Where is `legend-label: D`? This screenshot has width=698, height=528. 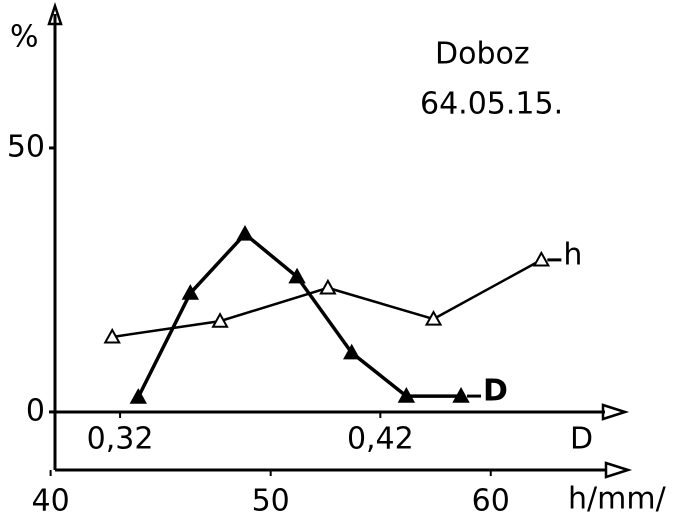 legend-label: D is located at coordinates (495, 391).